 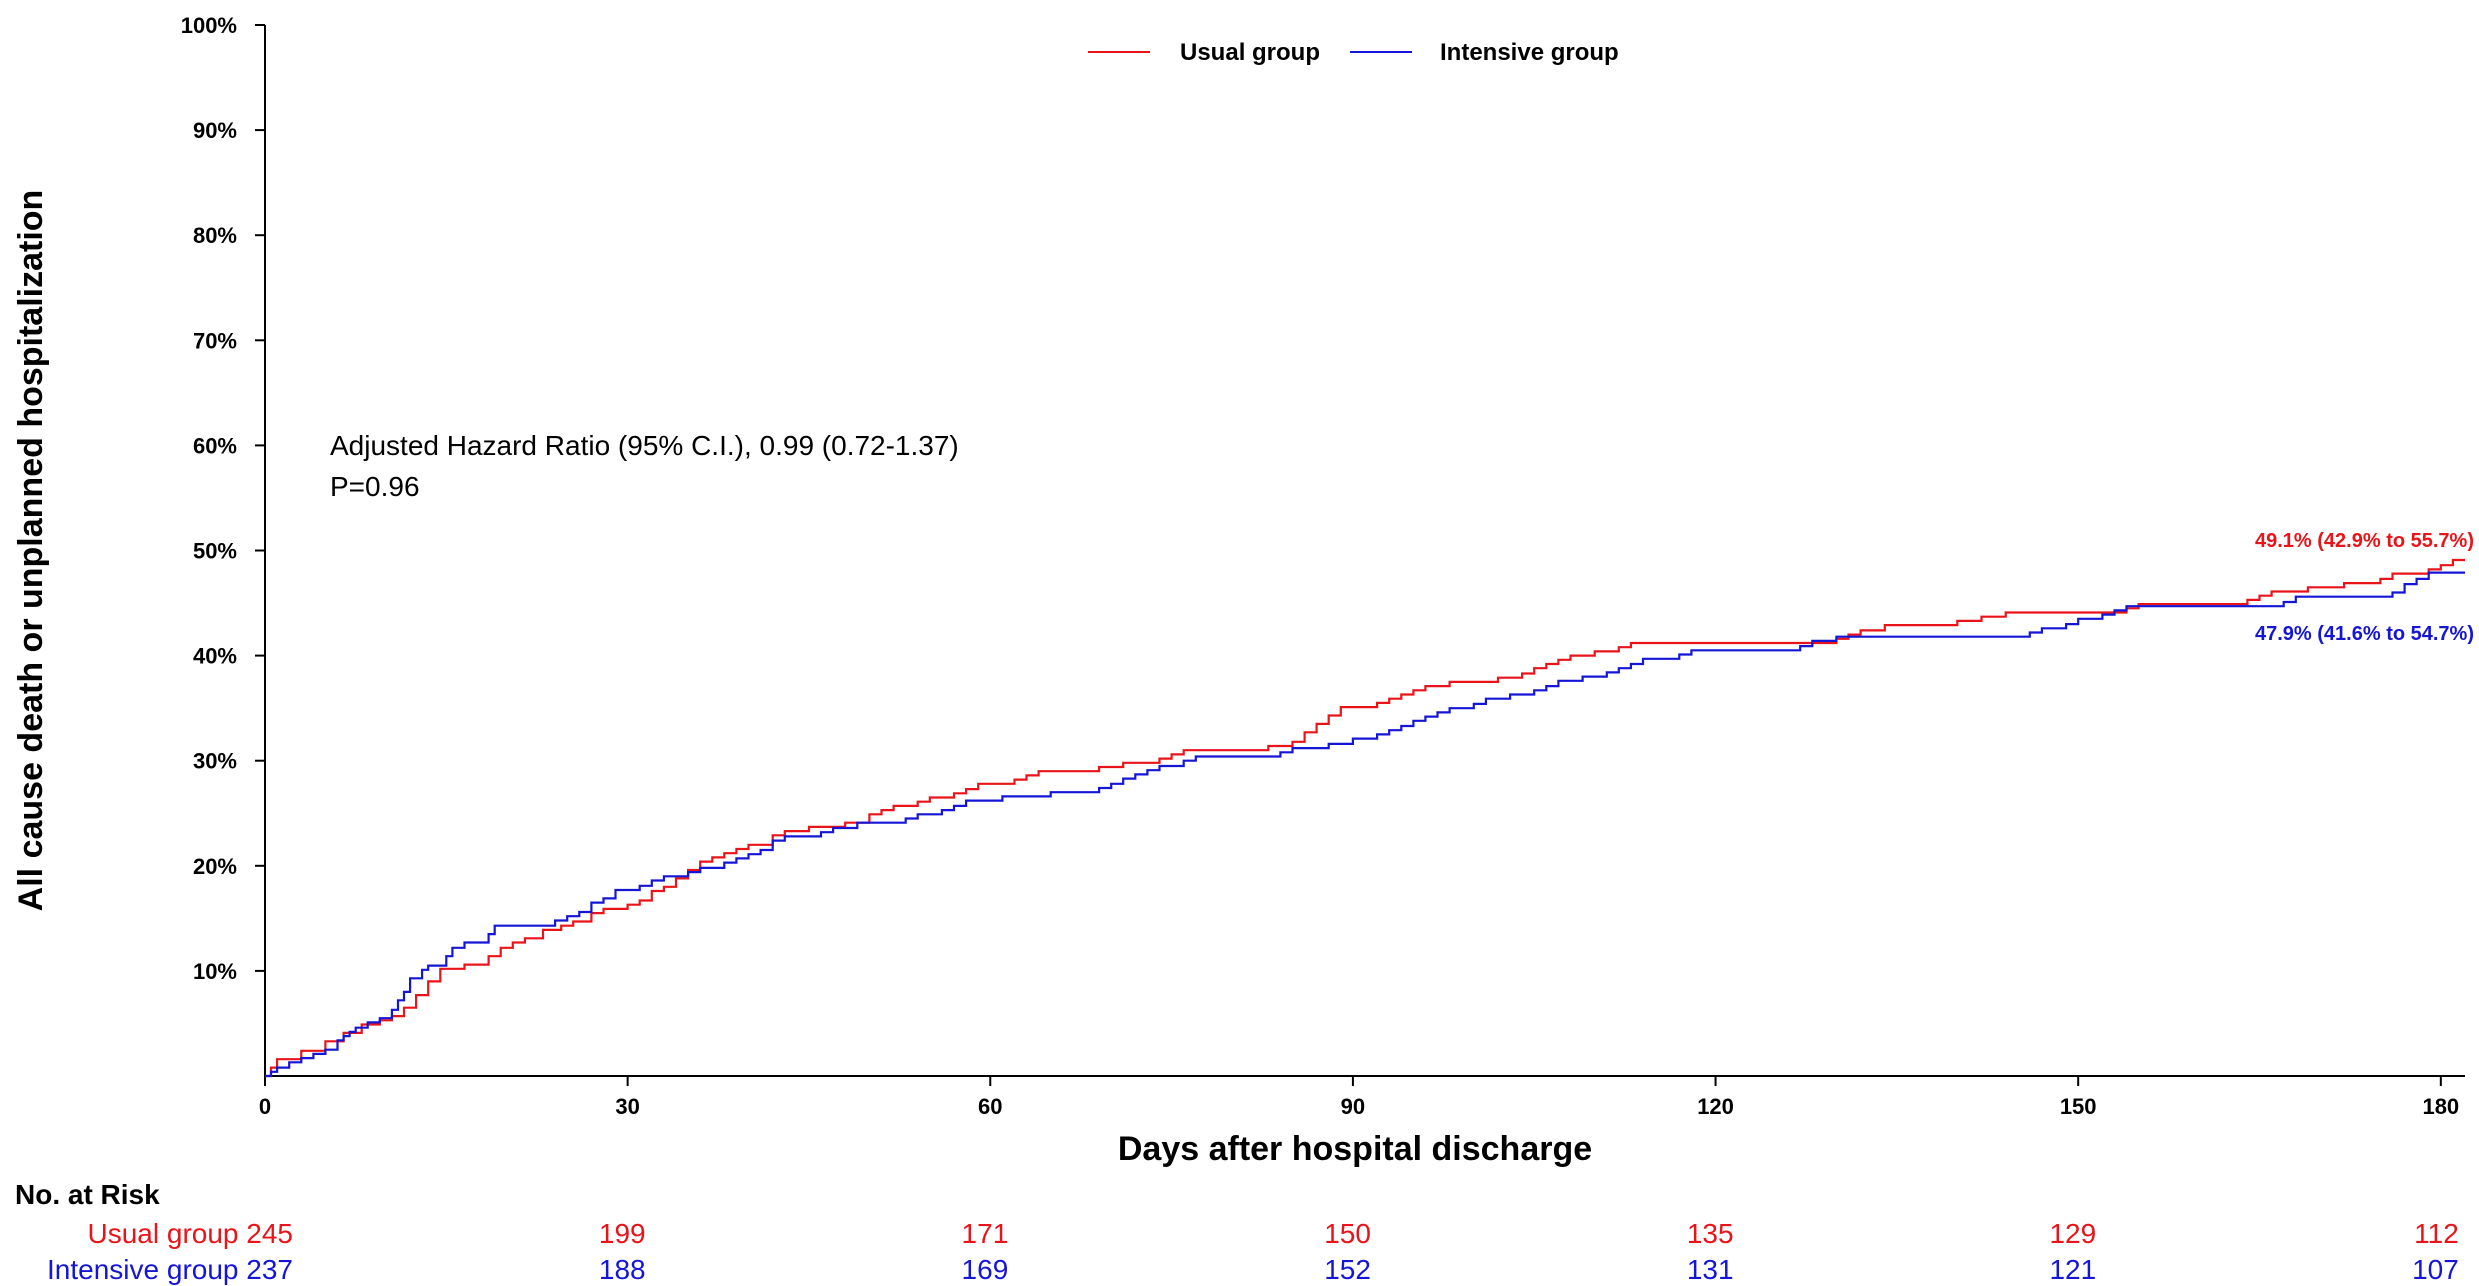 What do you see at coordinates (375, 486) in the screenshot?
I see `p-value-annotation: P=0.96` at bounding box center [375, 486].